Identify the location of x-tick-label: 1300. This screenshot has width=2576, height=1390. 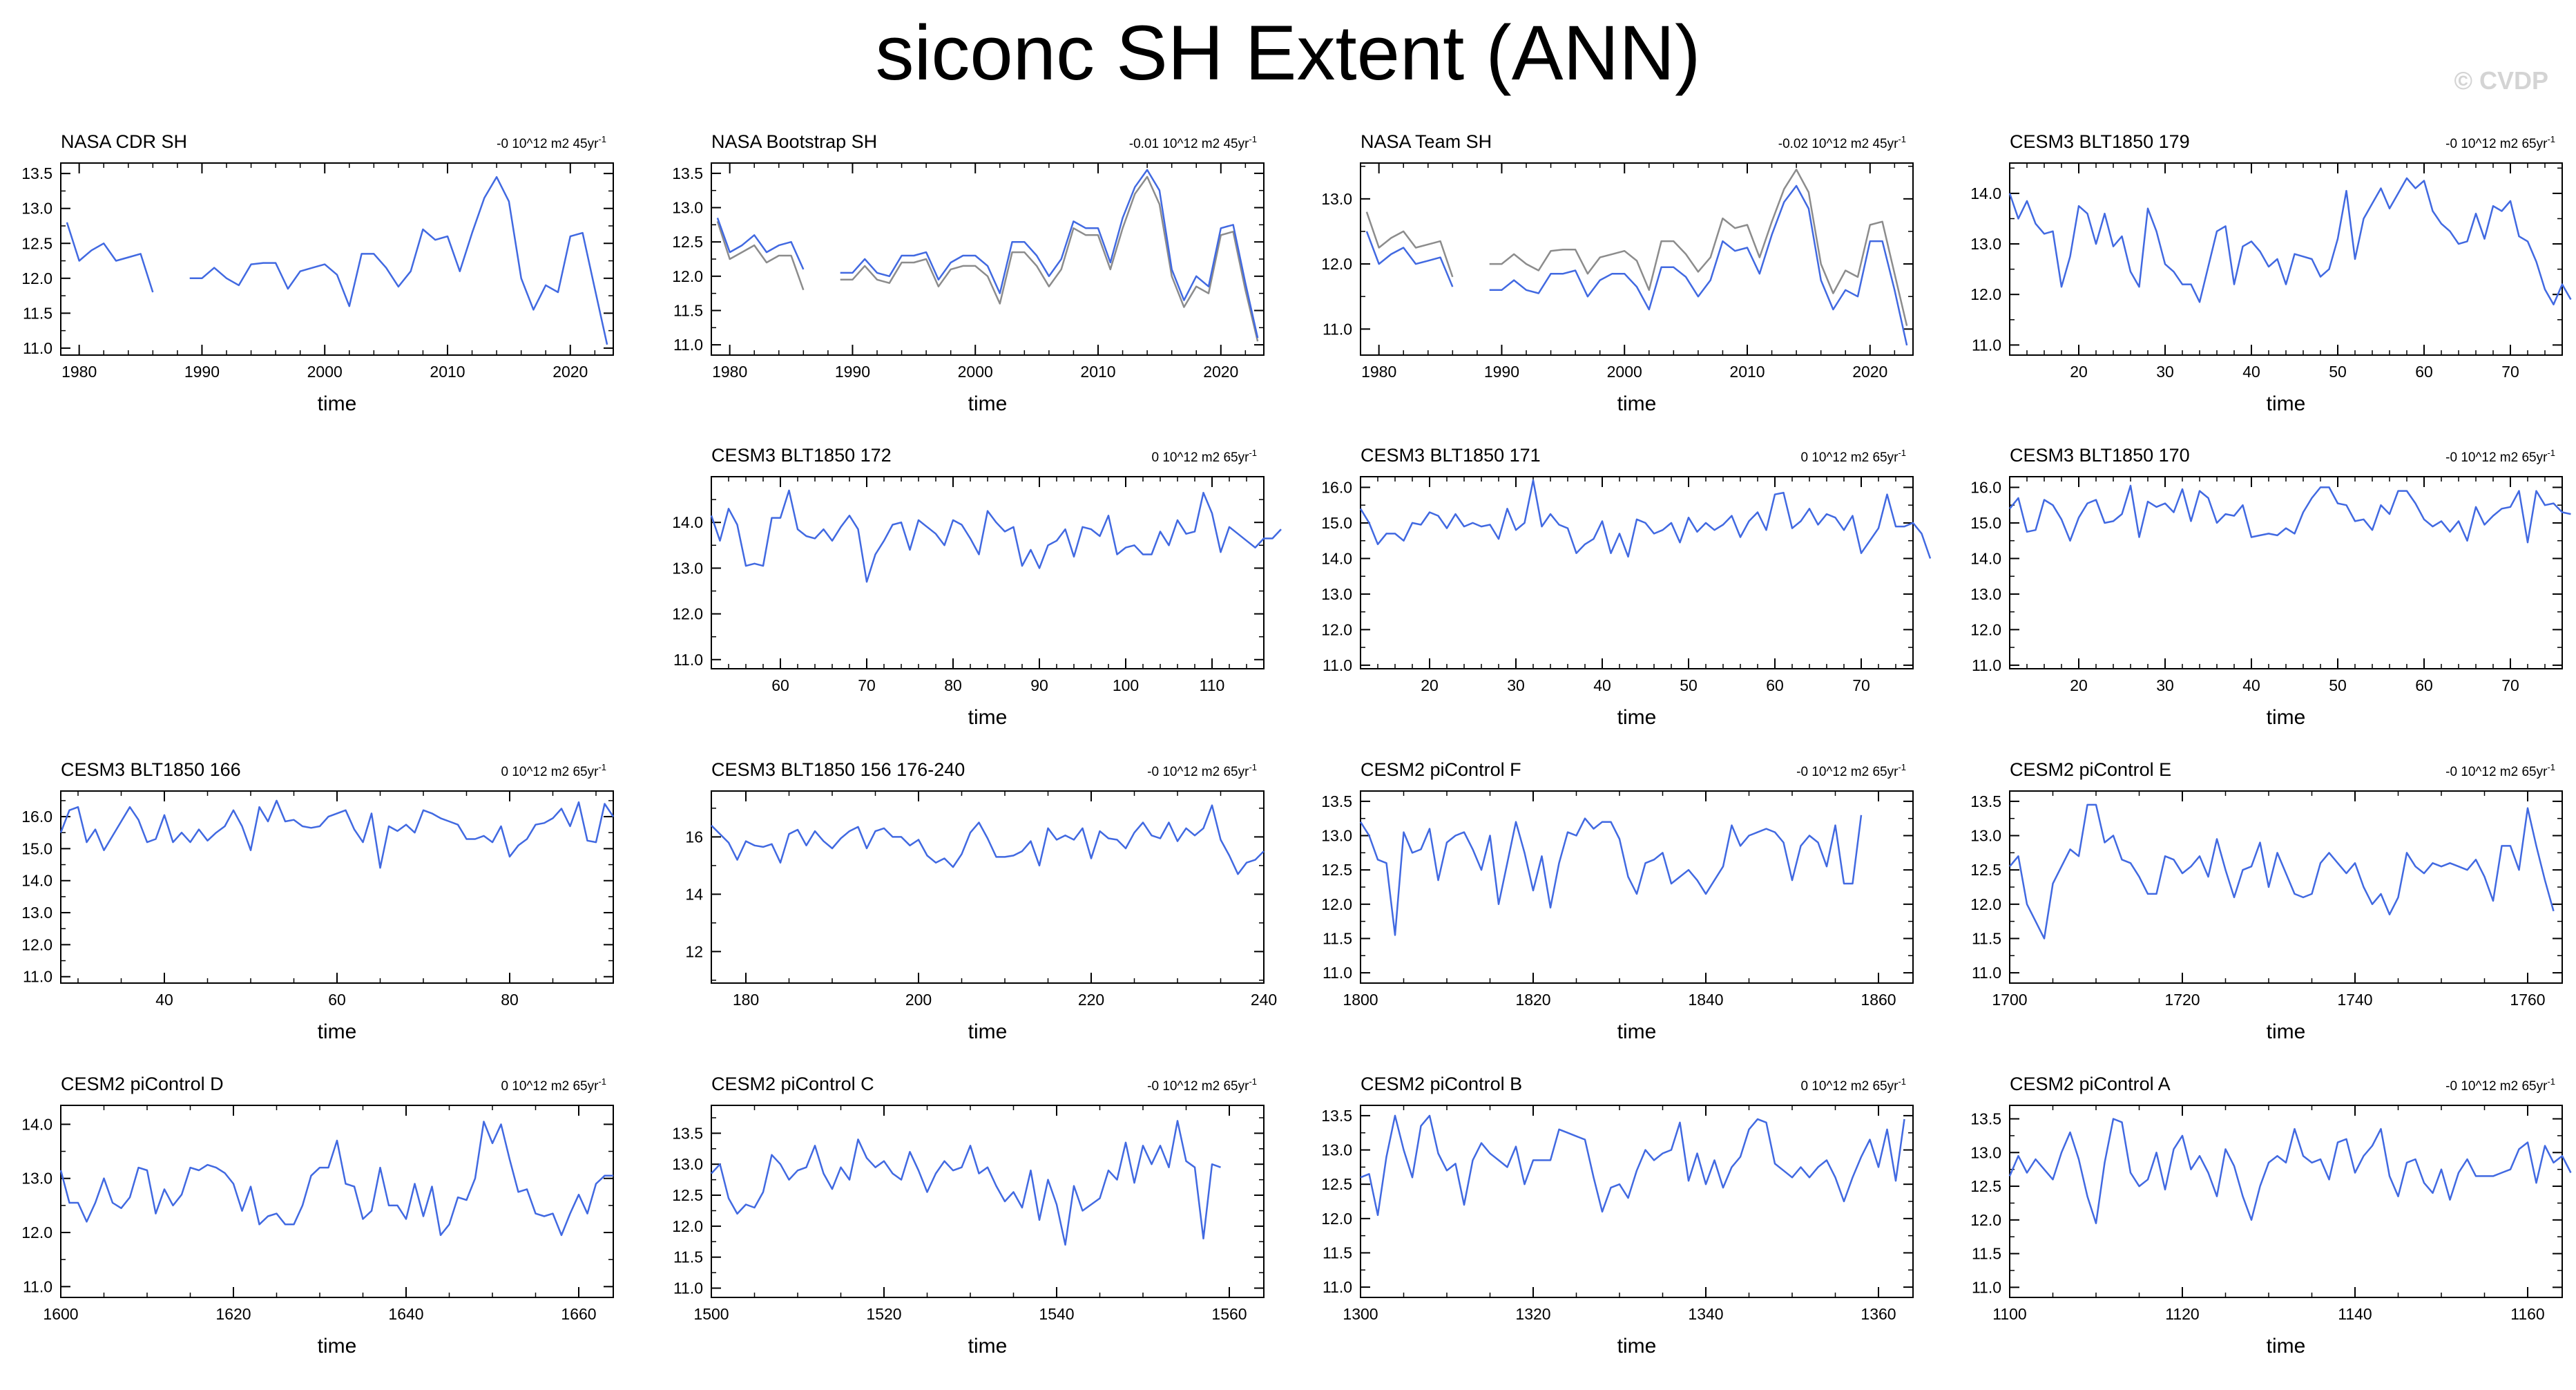
(1360, 1314).